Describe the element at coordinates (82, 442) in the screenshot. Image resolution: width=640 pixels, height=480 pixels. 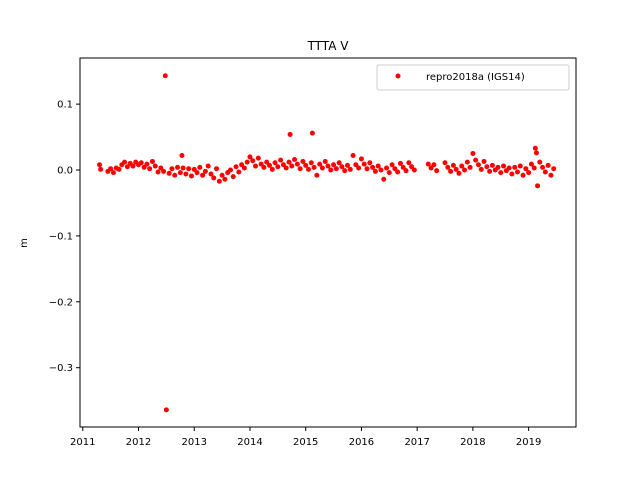
I see `x-tick-label: 2011` at that location.